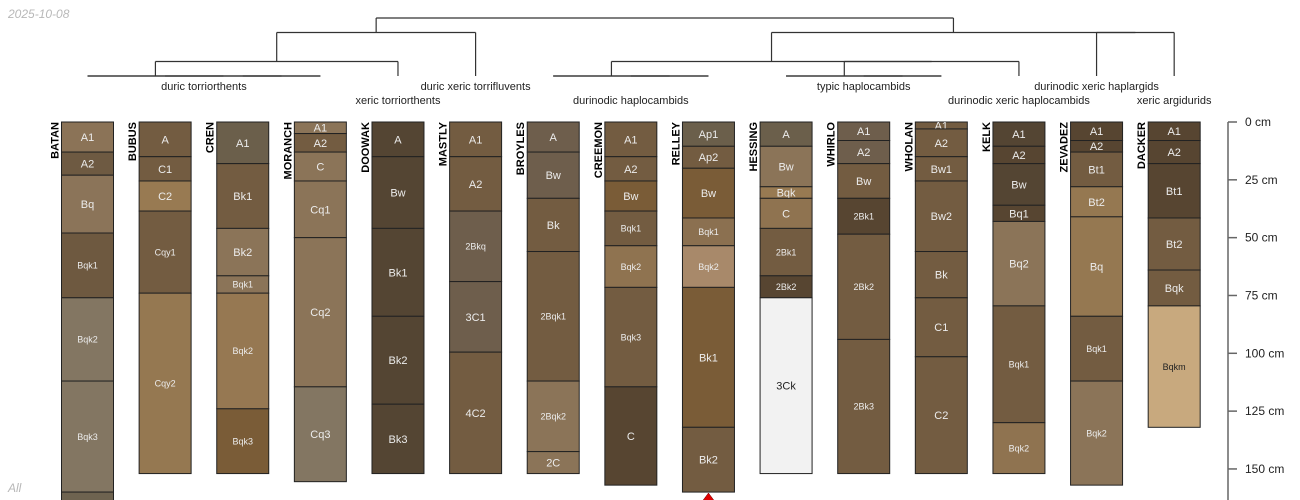 This screenshot has width=1300, height=500. I want to click on profile-name: RELLEY, so click(676, 143).